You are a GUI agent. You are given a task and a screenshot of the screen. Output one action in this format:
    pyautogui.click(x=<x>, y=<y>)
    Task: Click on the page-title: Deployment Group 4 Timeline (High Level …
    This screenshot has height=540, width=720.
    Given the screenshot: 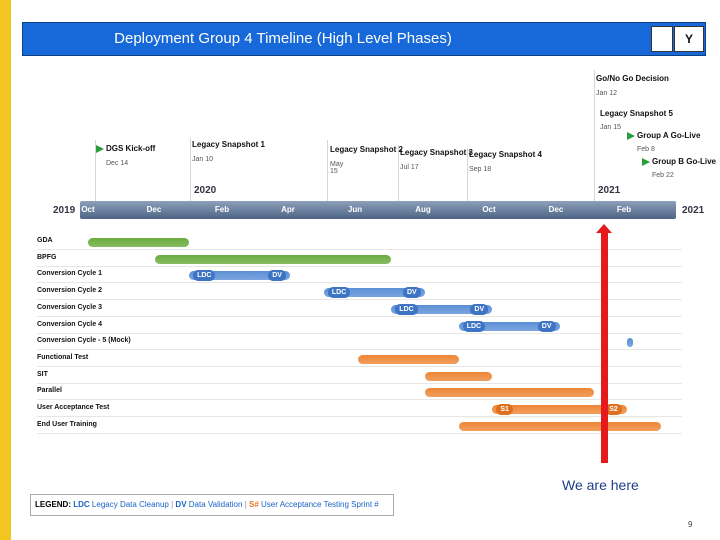 What is the action you would take?
    pyautogui.click(x=283, y=38)
    